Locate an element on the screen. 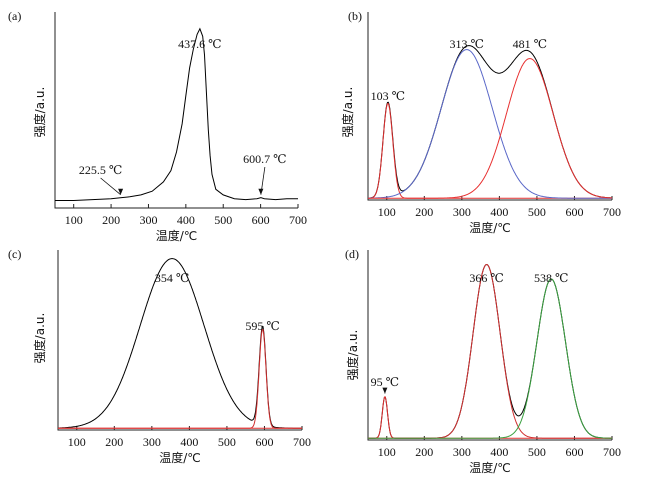  peak-annotation: 313 ℃ is located at coordinates (467, 44).